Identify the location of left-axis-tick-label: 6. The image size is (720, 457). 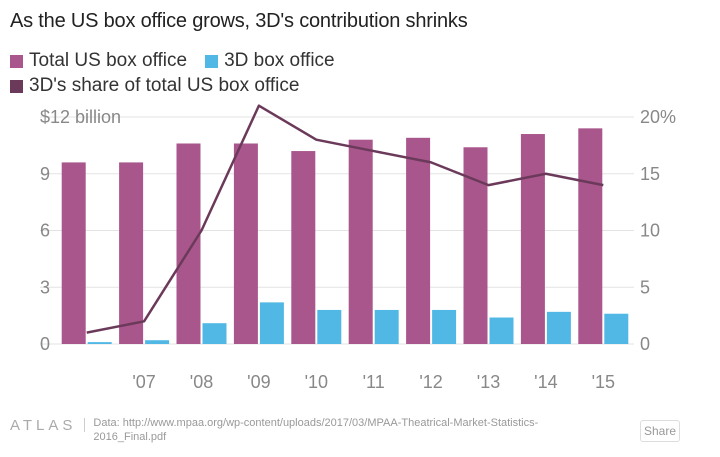
(45, 231).